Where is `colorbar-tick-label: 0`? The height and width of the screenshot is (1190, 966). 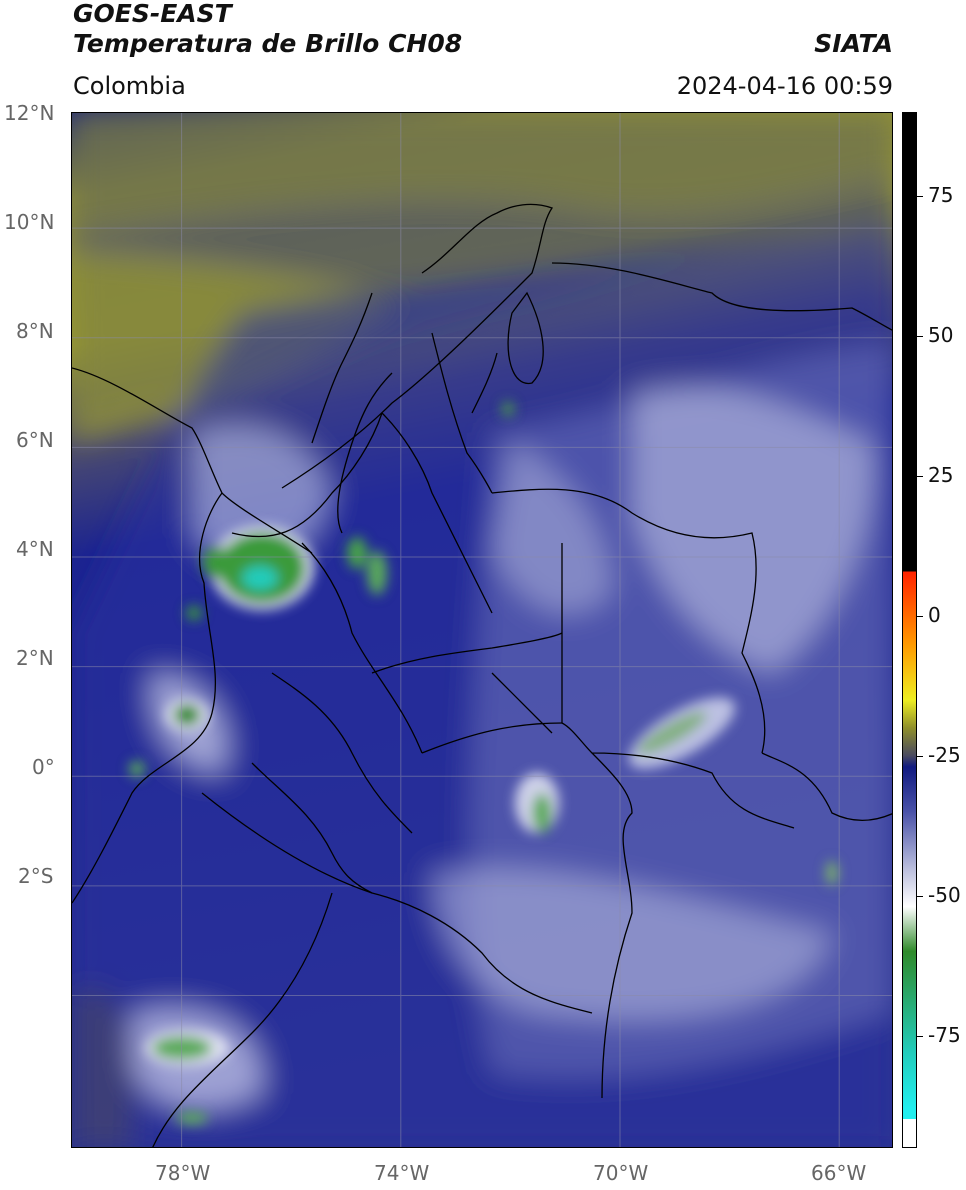 colorbar-tick-label: 0 is located at coordinates (934, 615).